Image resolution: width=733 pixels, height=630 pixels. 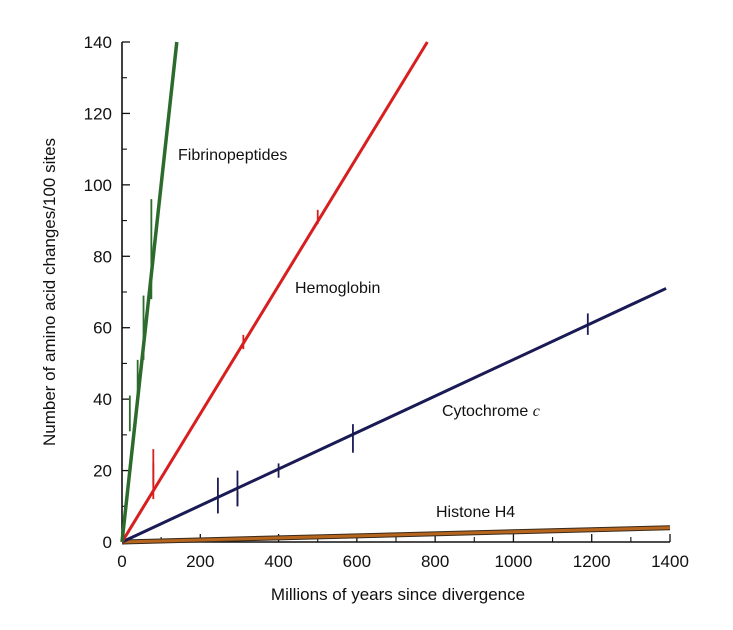 What do you see at coordinates (536, 411) in the screenshot?
I see `cytochrome-italic-c: c` at bounding box center [536, 411].